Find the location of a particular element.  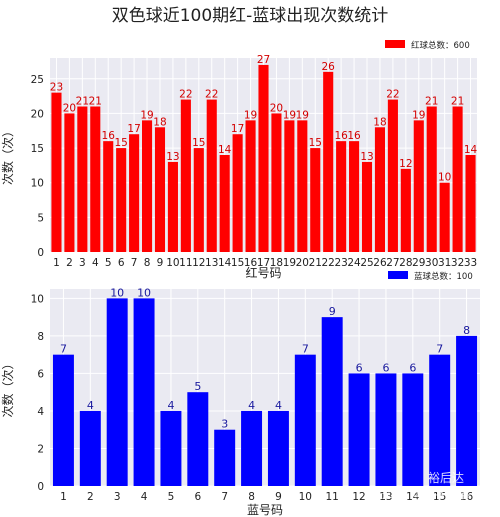

y-tick-label: 0 is located at coordinates (40, 253).